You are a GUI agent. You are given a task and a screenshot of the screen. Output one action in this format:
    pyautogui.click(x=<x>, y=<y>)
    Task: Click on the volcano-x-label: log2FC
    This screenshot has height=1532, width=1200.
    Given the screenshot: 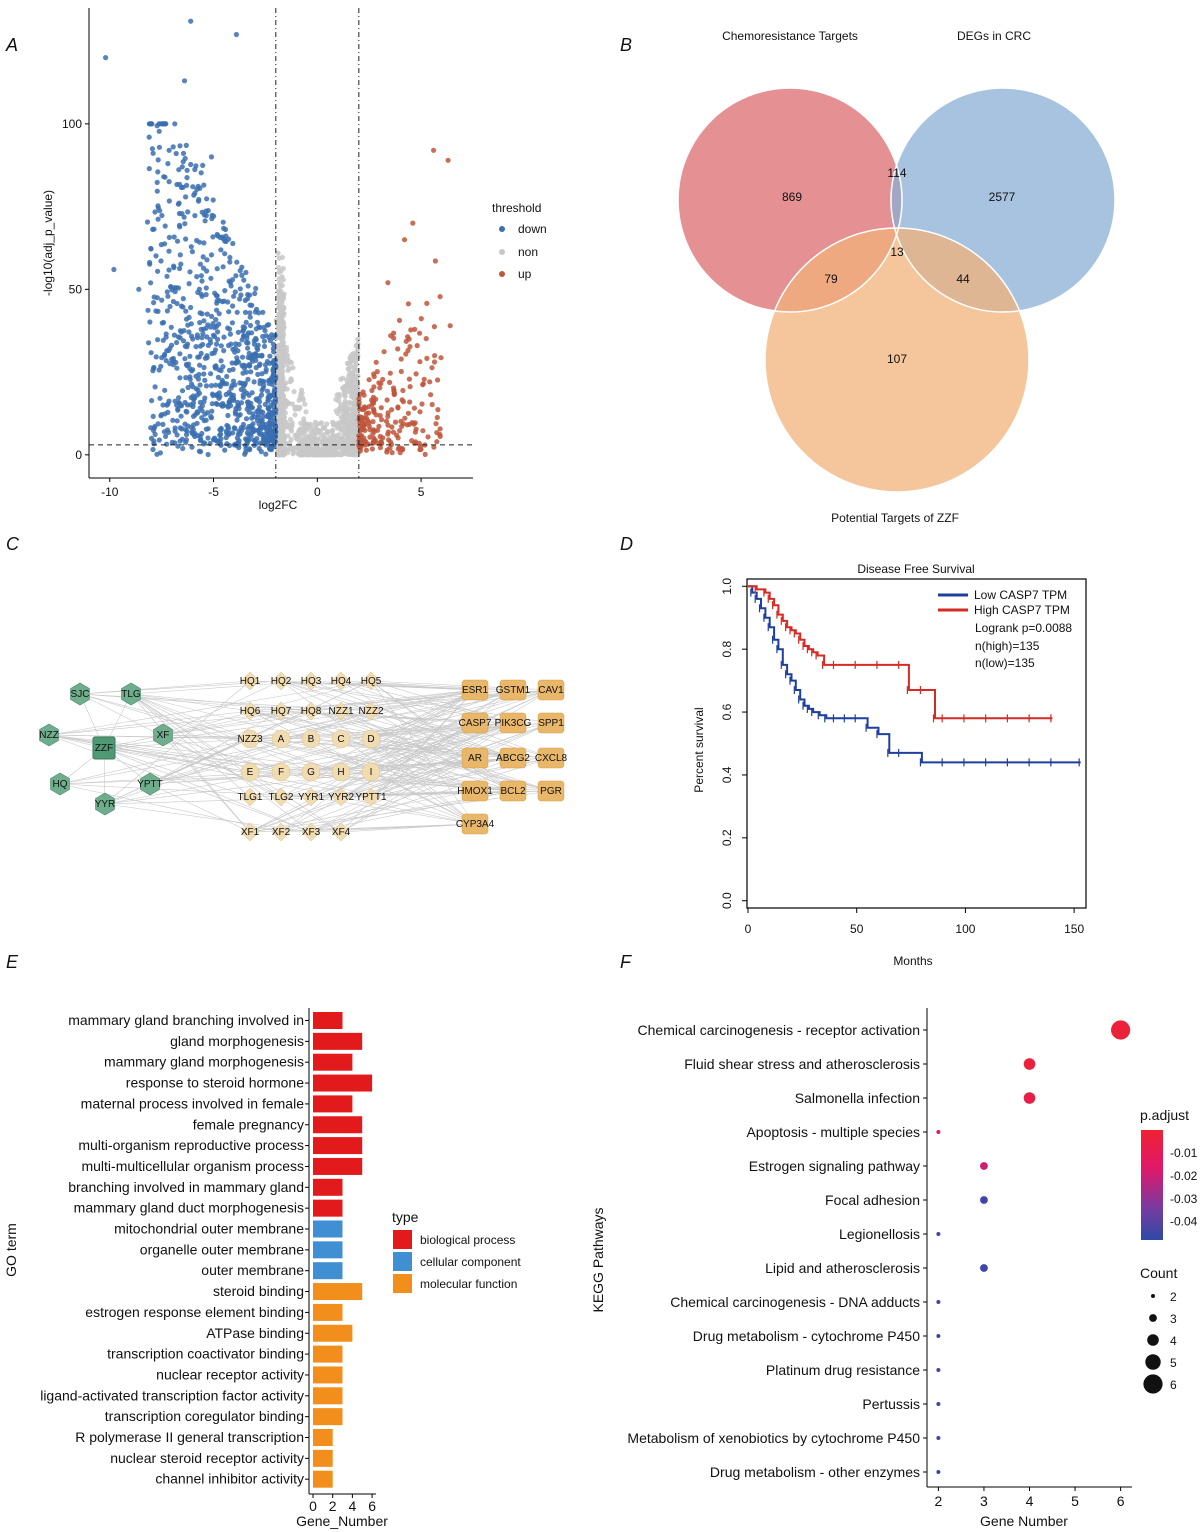 What is the action you would take?
    pyautogui.click(x=278, y=505)
    